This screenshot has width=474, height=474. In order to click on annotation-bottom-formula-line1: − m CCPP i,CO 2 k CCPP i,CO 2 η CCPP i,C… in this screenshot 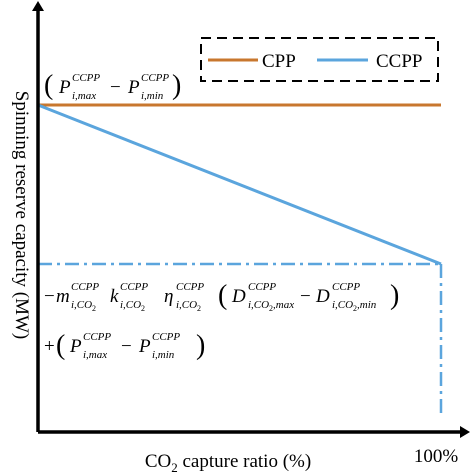, I will do `click(221, 296)`.